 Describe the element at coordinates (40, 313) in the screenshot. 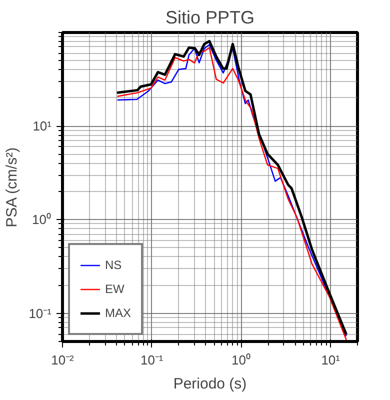

I see `y-tick-label: 10⁻¹` at that location.